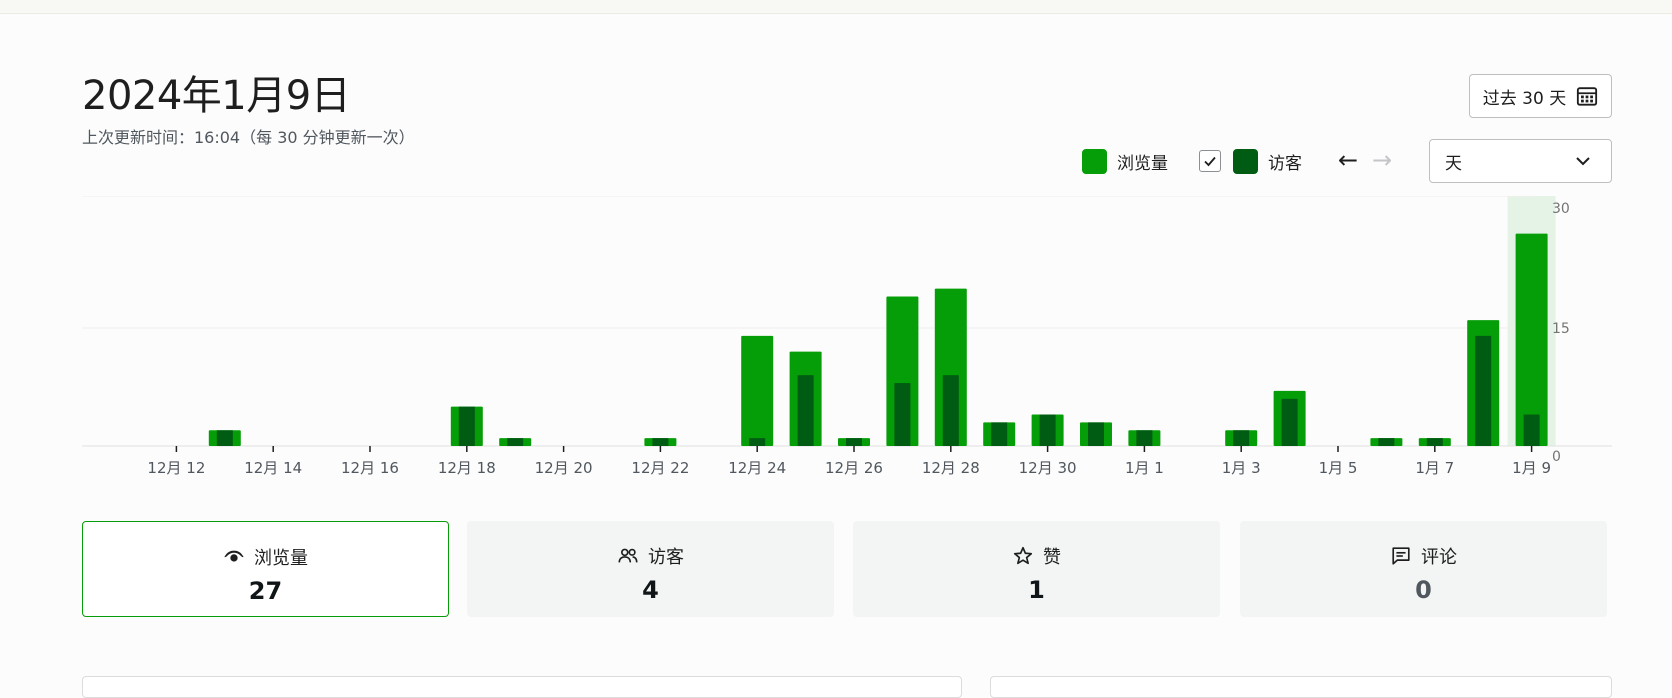  Describe the element at coordinates (1401, 556) in the screenshot. I see `comment-icon` at that location.